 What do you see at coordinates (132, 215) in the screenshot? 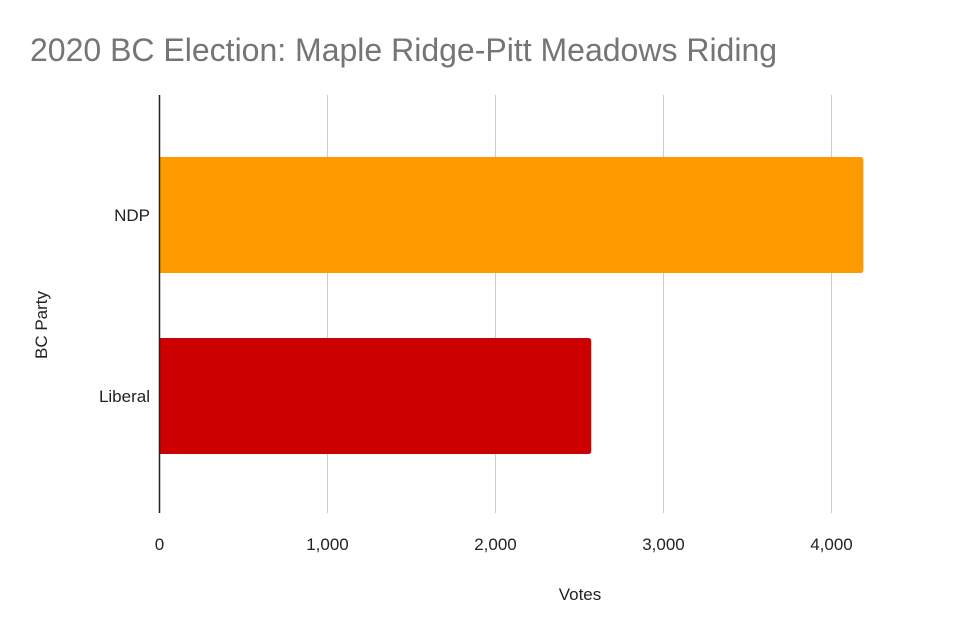
I see `y-tick-label: NDP` at bounding box center [132, 215].